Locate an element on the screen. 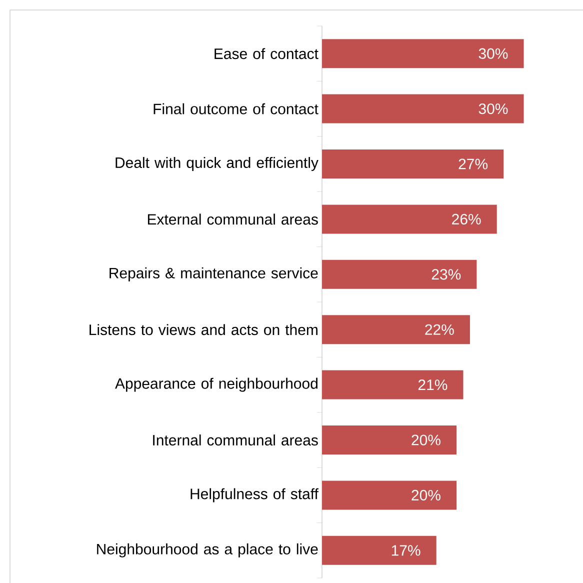  data-label: 27% is located at coordinates (473, 164).